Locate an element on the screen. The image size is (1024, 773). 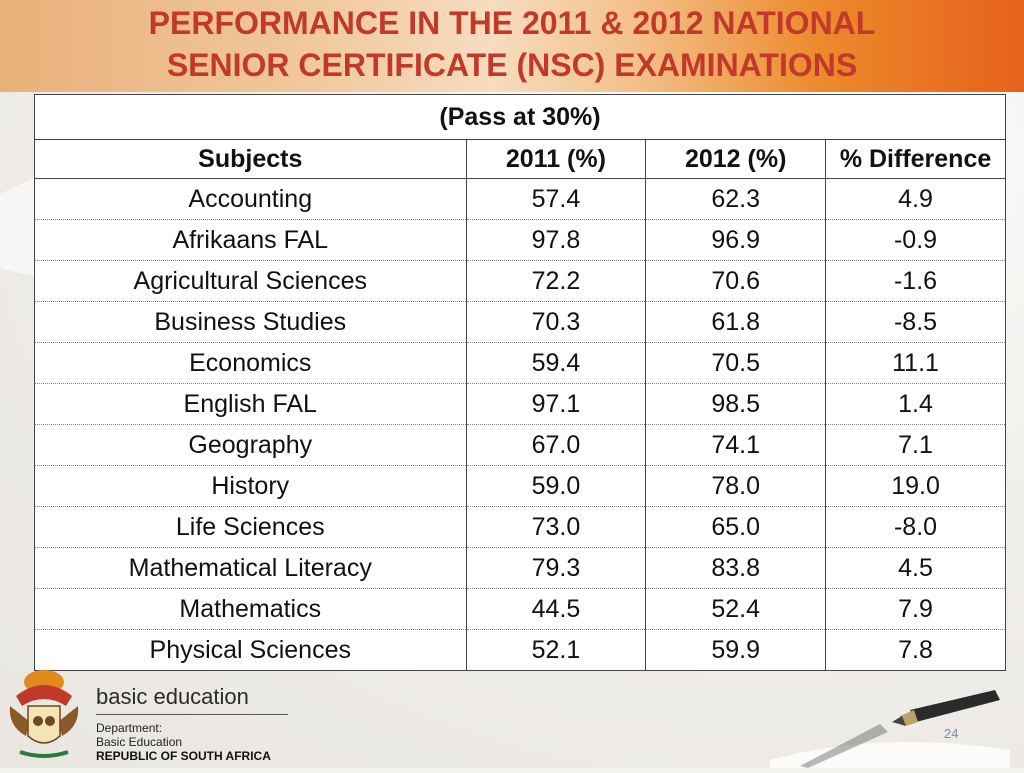
cell-2011: 70.3 is located at coordinates (556, 322).